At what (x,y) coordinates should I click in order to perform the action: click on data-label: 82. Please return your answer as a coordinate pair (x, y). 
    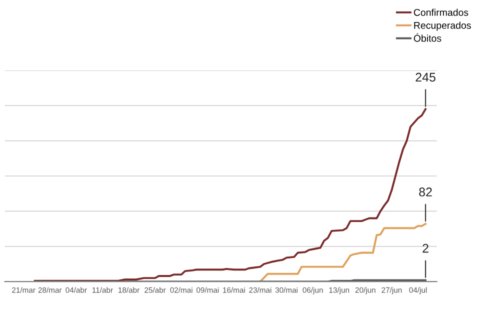
    Looking at the image, I should click on (425, 192).